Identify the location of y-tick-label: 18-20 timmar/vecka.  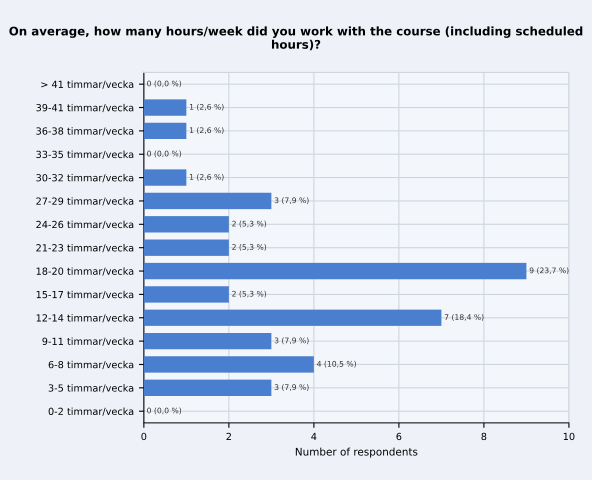
(85, 271).